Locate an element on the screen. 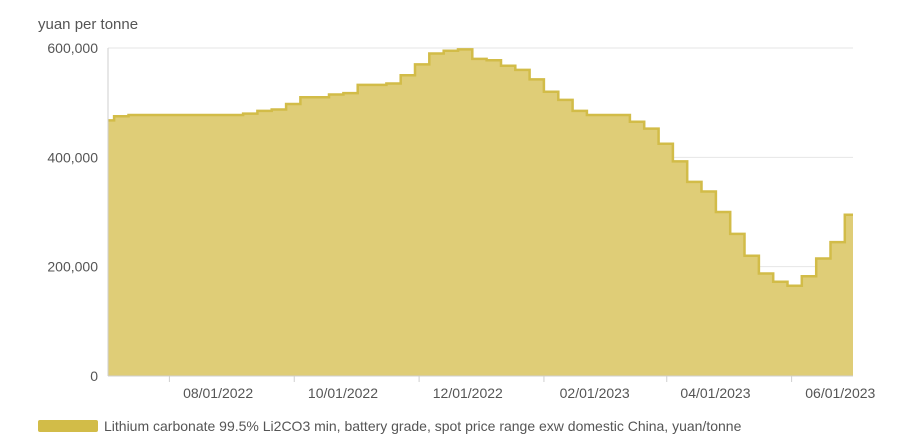  x-tick-label: 12/01/2022 is located at coordinates (468, 393).